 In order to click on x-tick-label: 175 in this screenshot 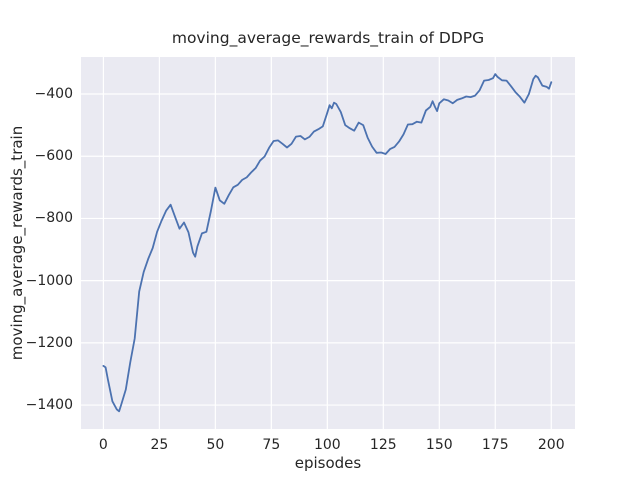, I will do `click(495, 445)`.